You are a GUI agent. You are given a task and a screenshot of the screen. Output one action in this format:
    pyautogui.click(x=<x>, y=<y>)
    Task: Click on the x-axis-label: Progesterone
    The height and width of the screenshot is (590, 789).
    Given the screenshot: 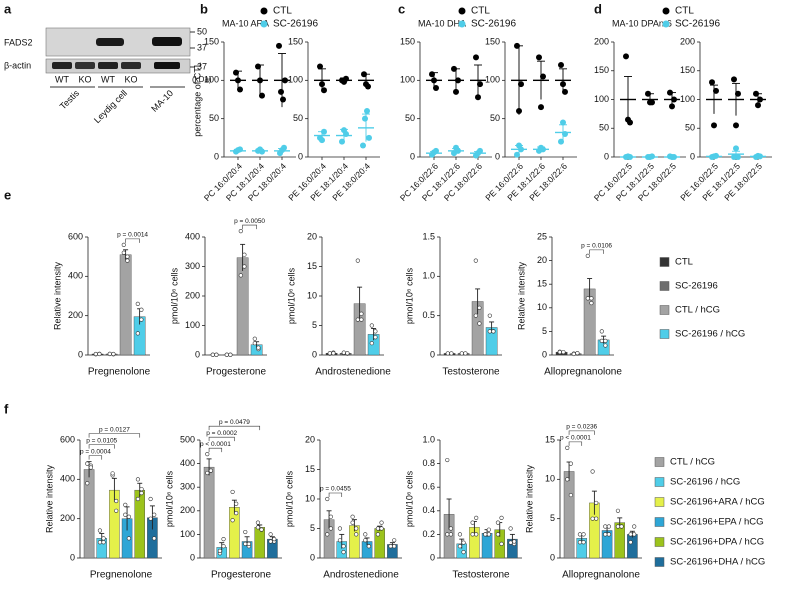 What is the action you would take?
    pyautogui.click(x=236, y=372)
    